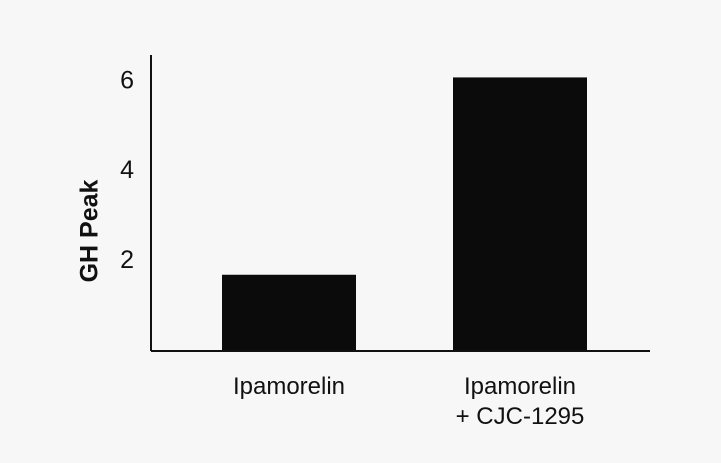 This screenshot has height=463, width=721. Describe the element at coordinates (520, 386) in the screenshot. I see `x-category-label-2-line-1: Ipamorelin` at that location.